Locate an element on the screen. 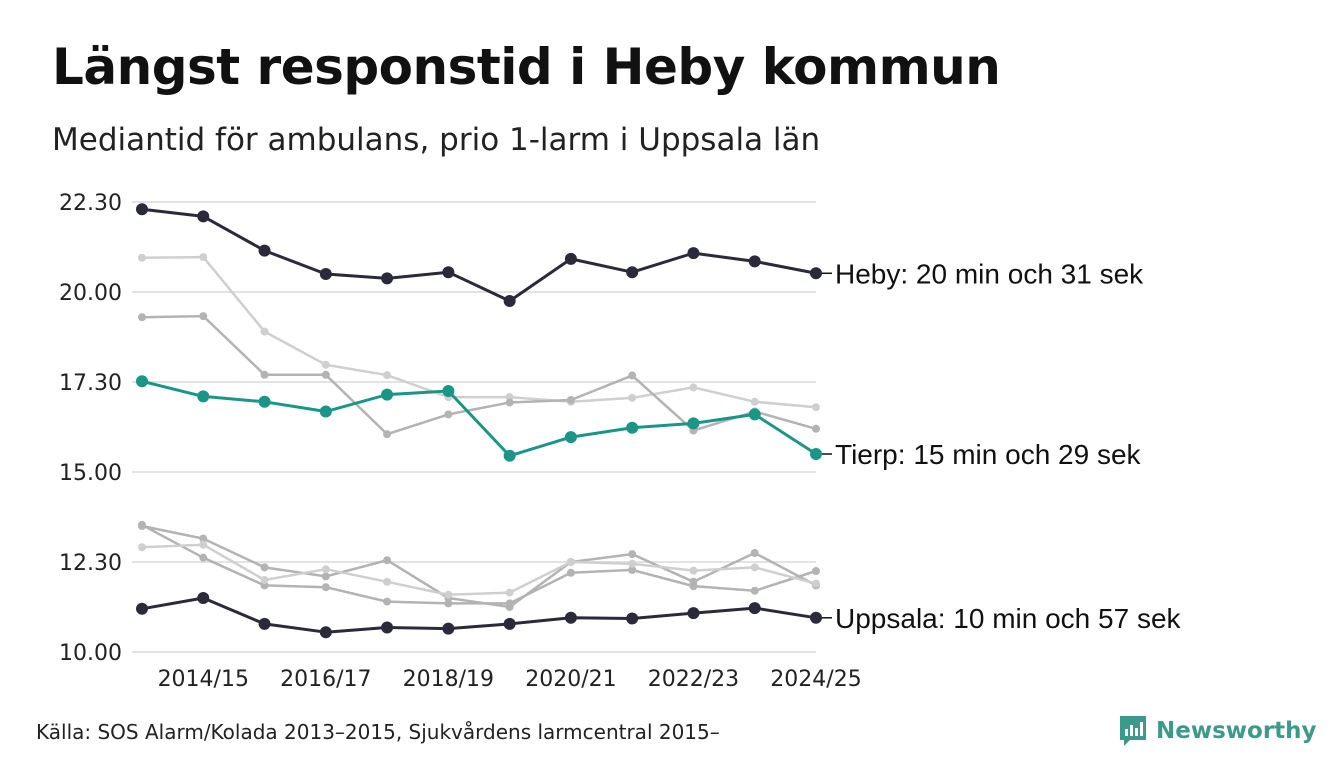 The width and height of the screenshot is (1340, 780). newsworthy-logo: Newsworthy is located at coordinates (1217, 731).